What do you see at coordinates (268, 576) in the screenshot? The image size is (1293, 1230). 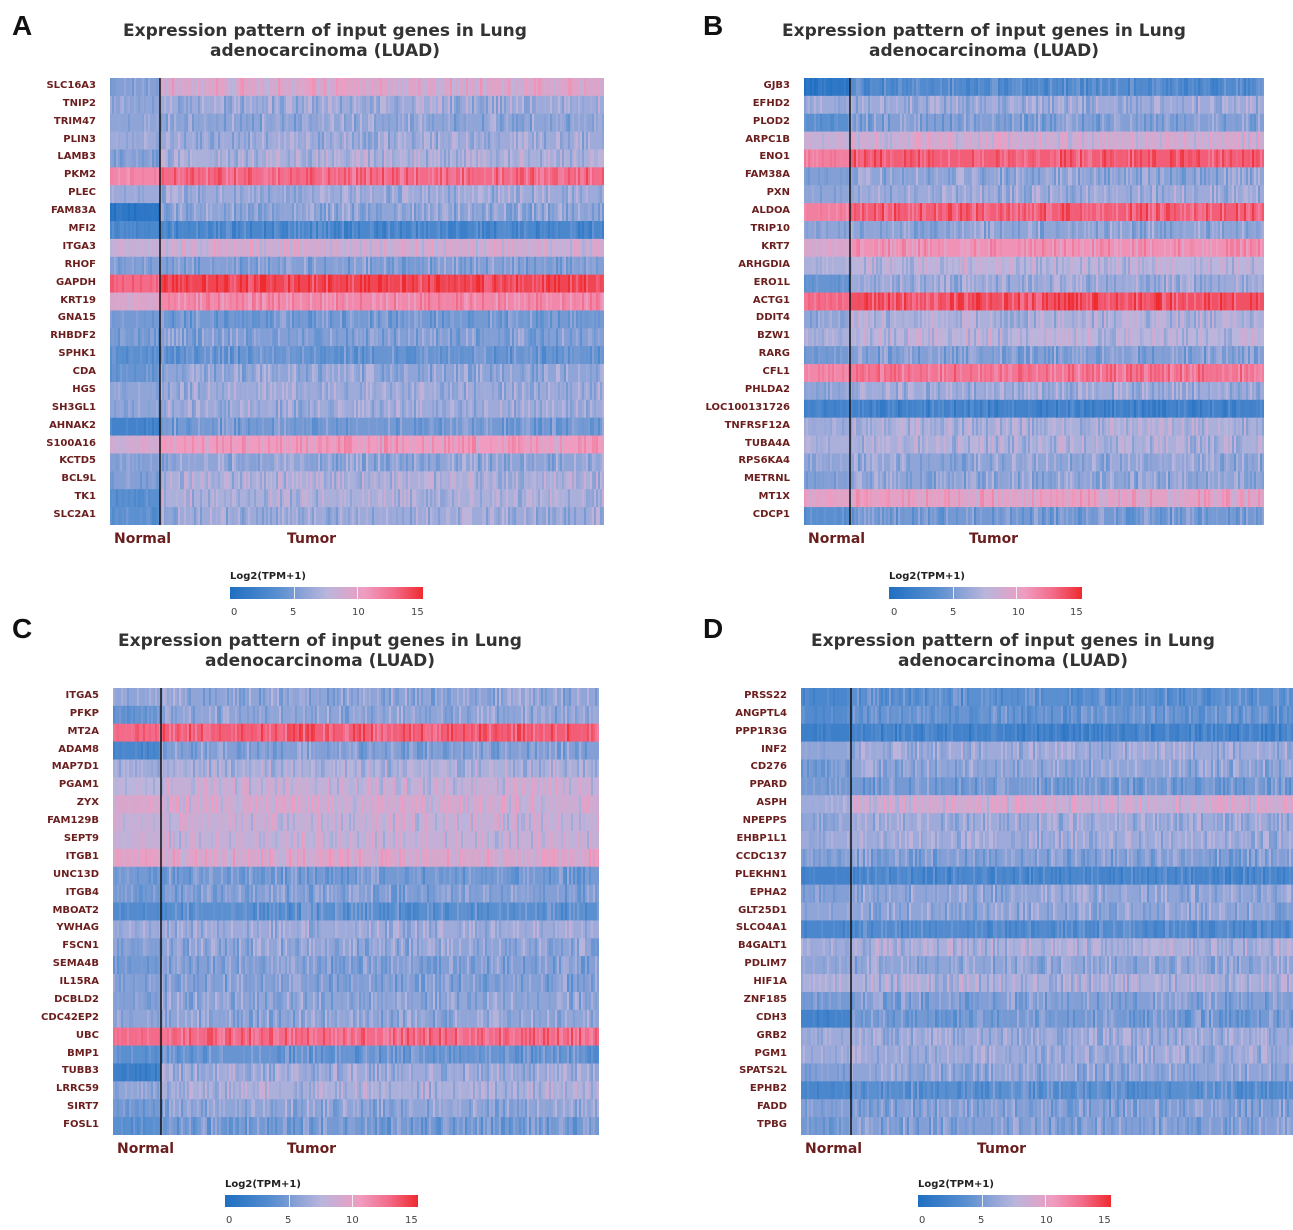 I see `legend-title: Log2(TPM+1)` at bounding box center [268, 576].